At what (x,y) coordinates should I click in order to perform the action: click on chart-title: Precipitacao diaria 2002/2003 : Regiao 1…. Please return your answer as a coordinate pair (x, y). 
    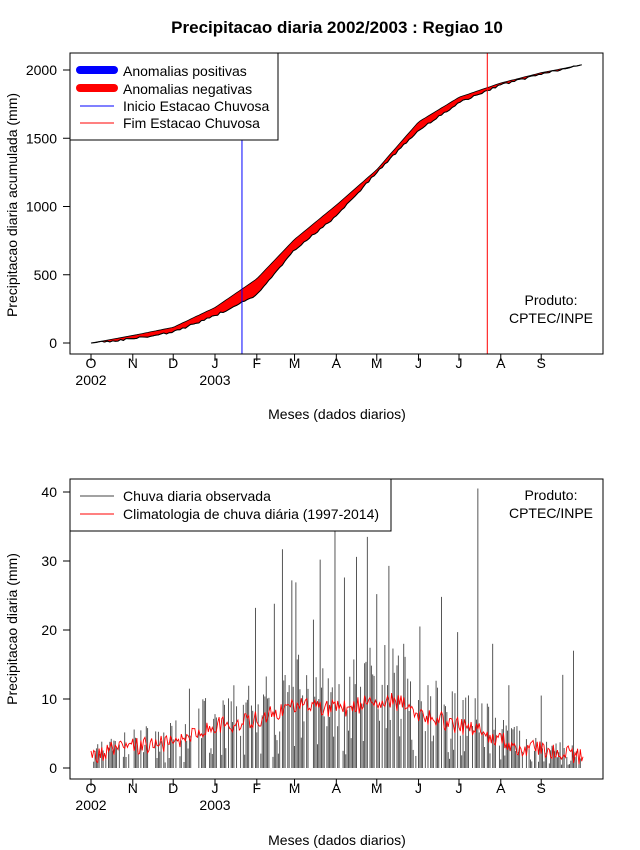
    Looking at the image, I should click on (337, 27).